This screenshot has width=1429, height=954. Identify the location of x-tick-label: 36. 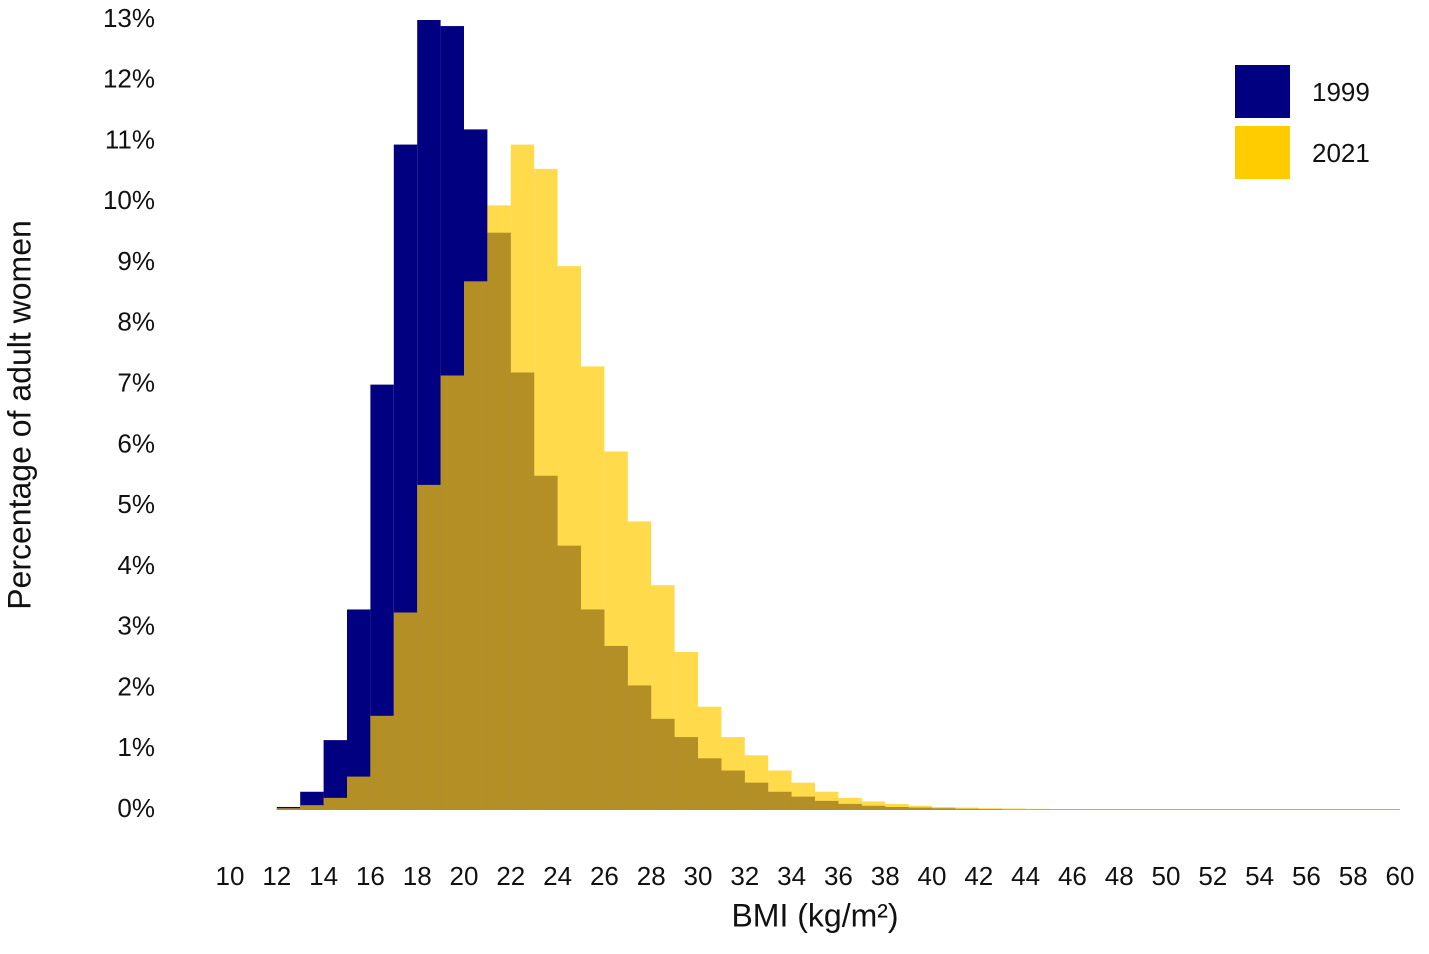
(838, 876).